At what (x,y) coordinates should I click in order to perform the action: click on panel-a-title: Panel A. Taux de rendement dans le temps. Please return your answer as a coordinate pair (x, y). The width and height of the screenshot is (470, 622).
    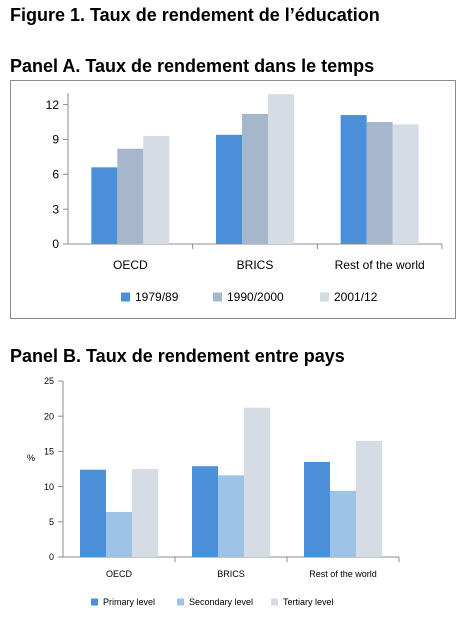
    Looking at the image, I should click on (192, 66).